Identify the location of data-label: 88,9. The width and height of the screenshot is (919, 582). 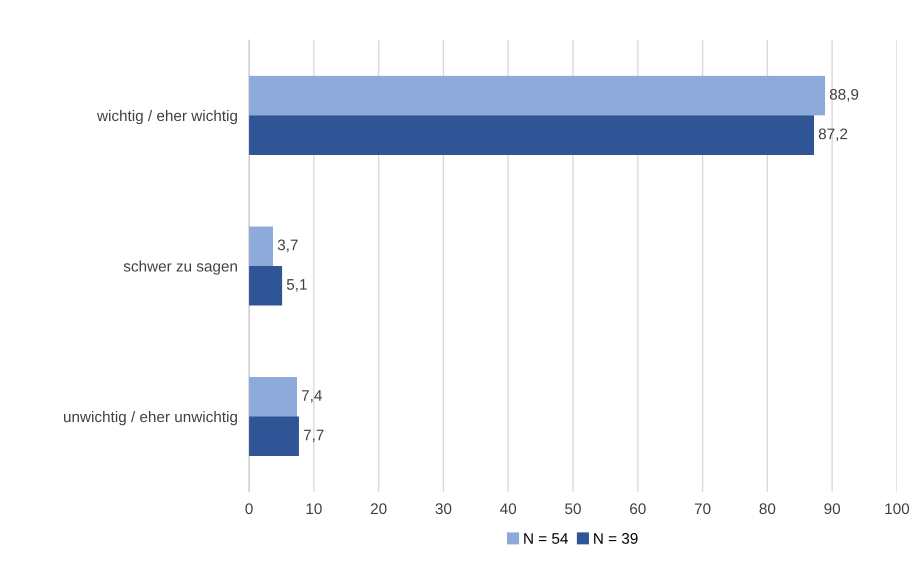
(844, 95).